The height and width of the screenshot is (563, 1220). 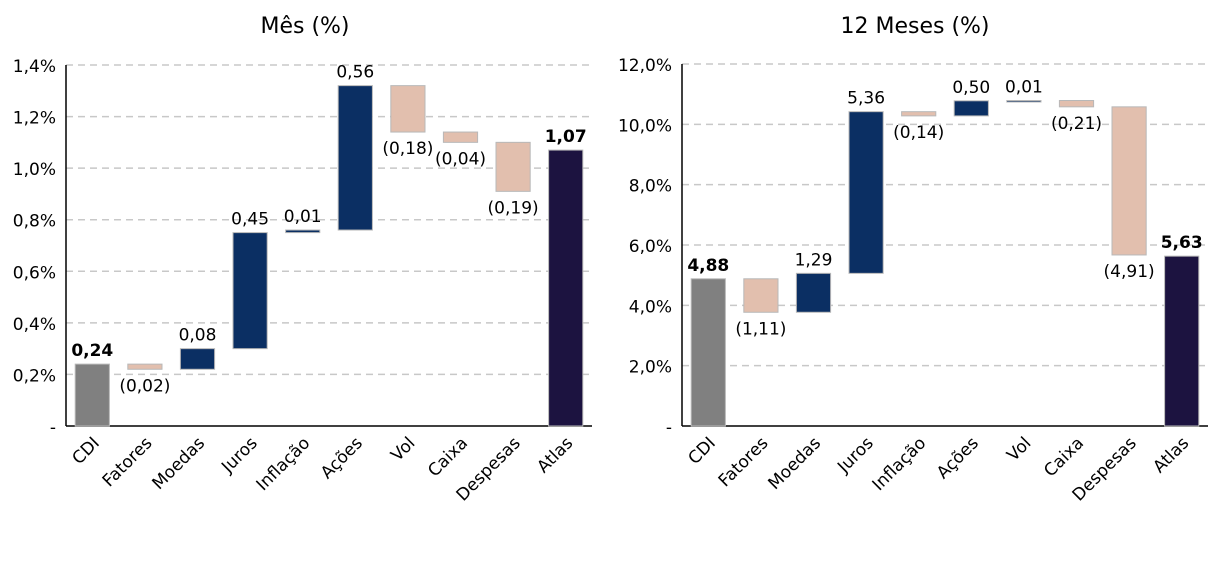 What do you see at coordinates (1182, 243) in the screenshot?
I see `data-label: 5,63` at bounding box center [1182, 243].